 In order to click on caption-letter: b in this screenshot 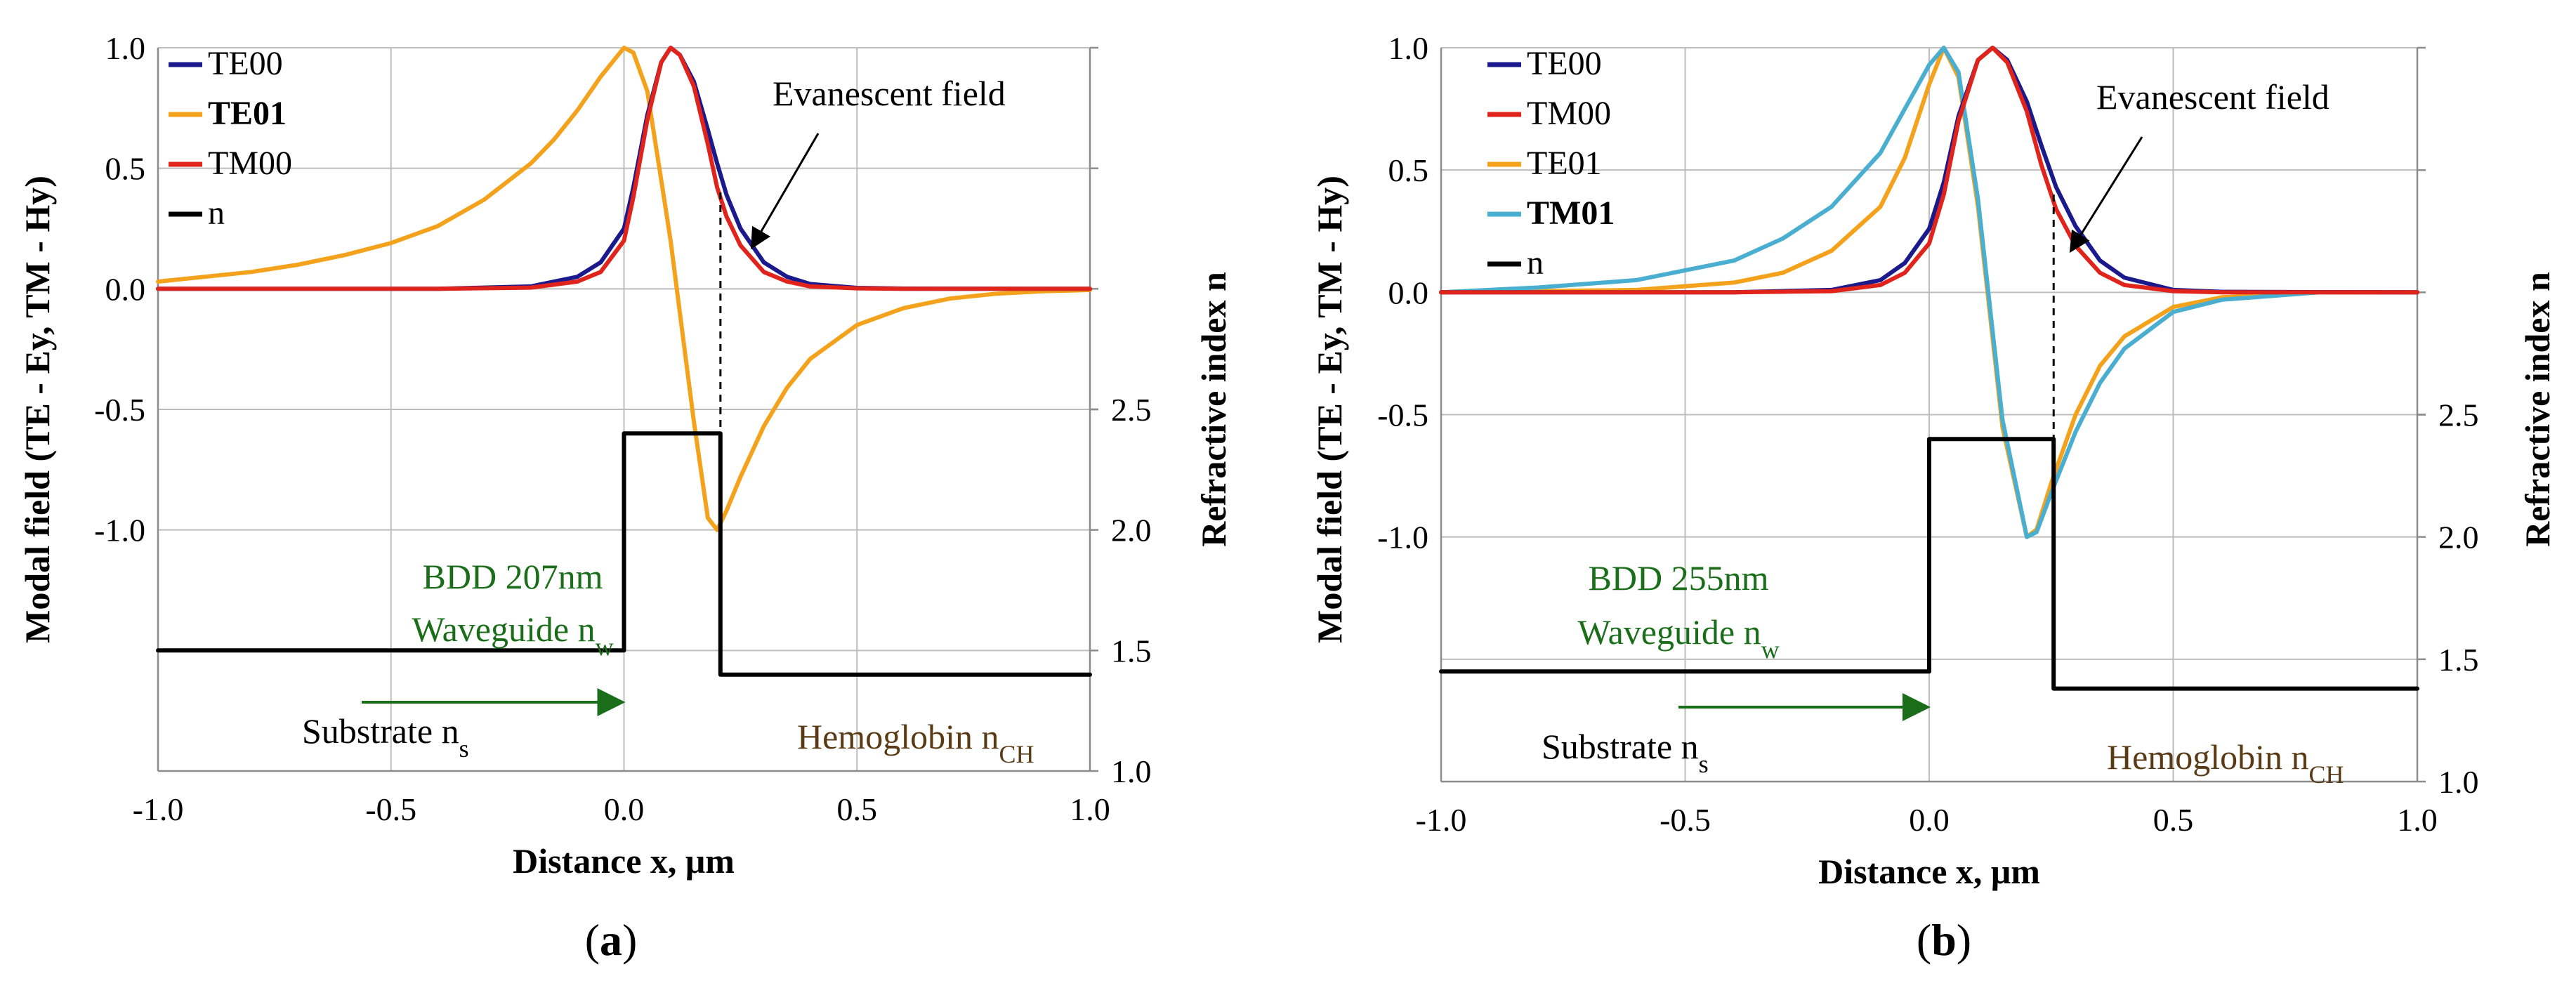, I will do `click(1944, 940)`.